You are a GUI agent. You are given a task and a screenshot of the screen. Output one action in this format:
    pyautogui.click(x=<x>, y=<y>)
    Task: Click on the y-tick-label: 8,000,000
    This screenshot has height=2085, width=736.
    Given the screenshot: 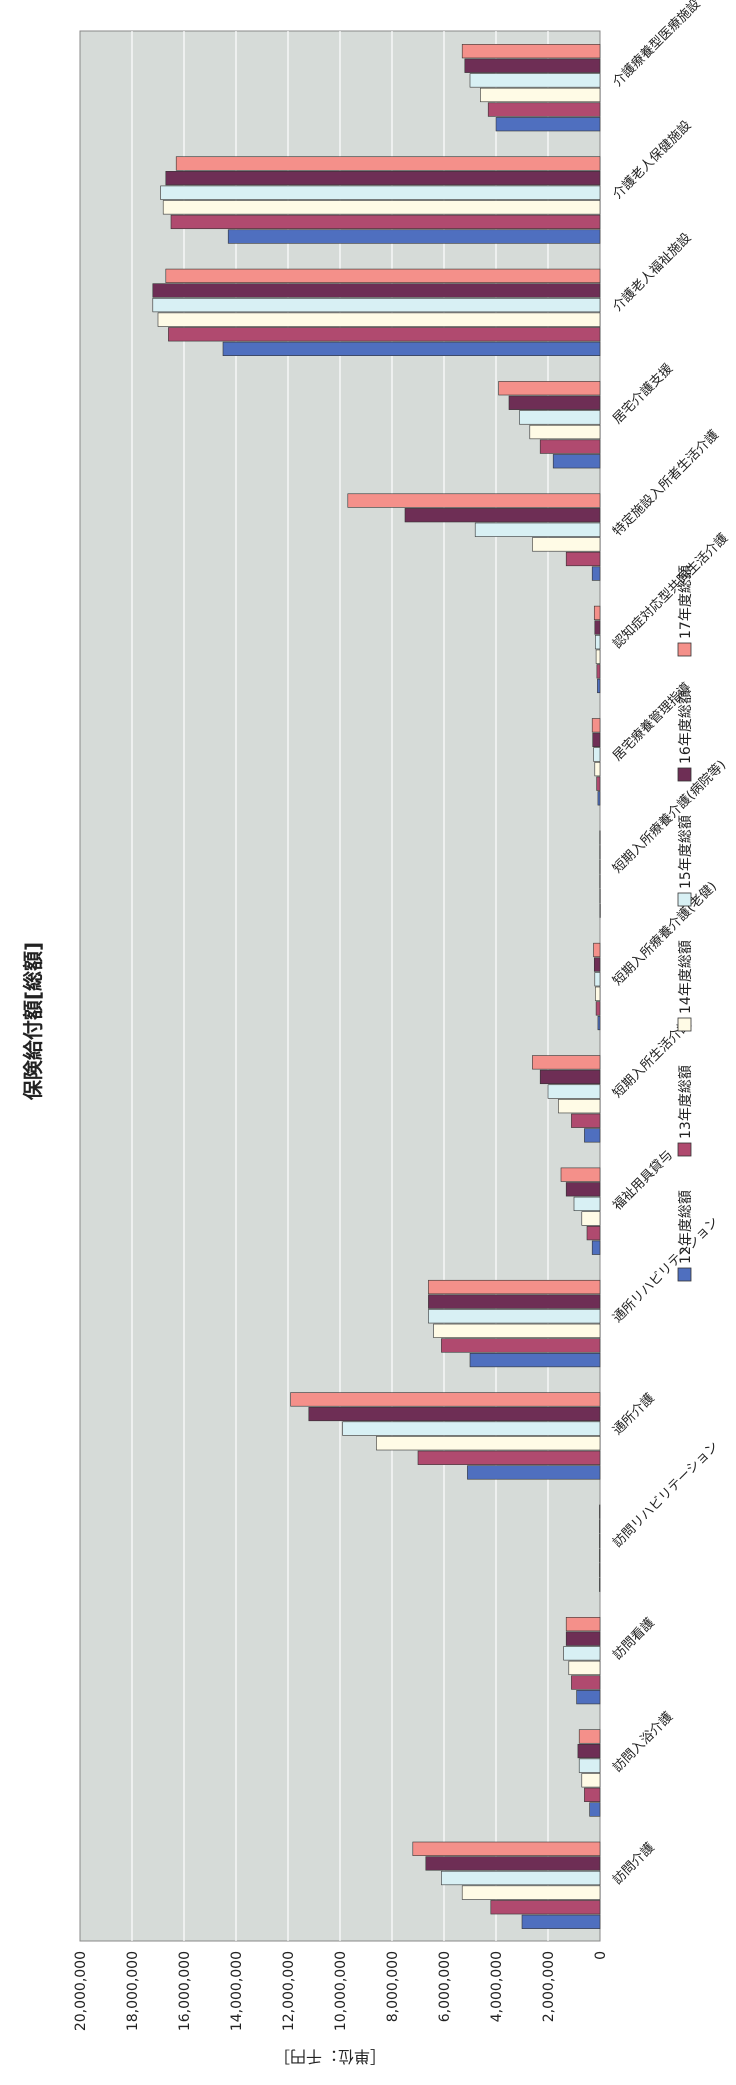 What is the action you would take?
    pyautogui.click(x=393, y=1986)
    